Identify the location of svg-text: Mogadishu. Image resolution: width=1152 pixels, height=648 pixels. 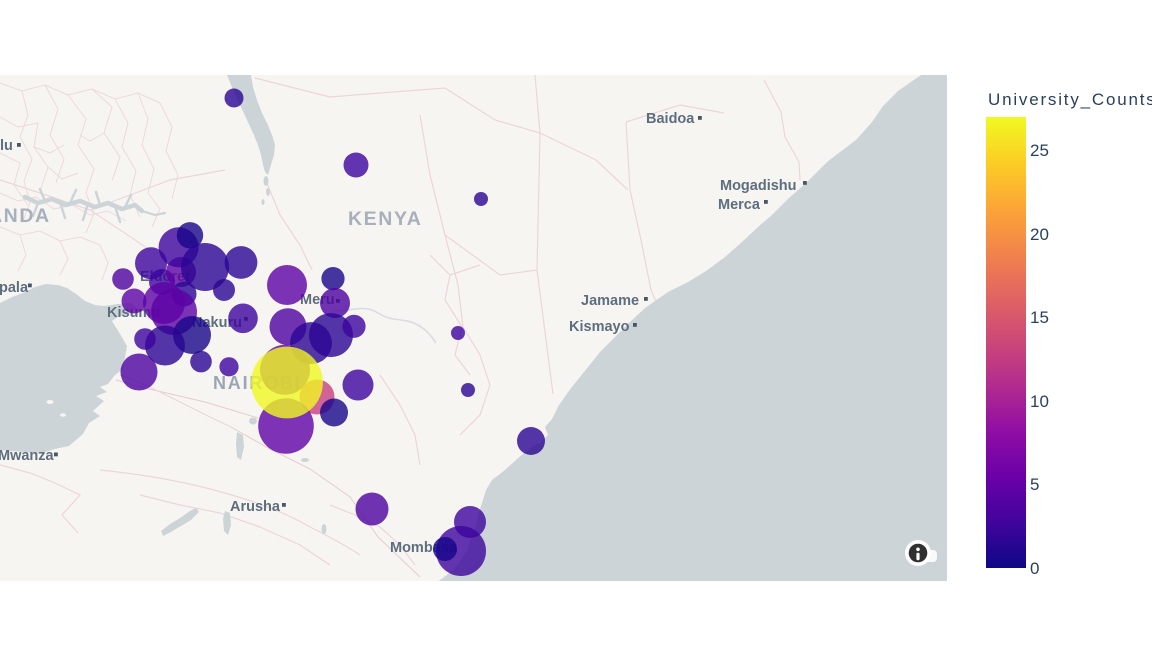
(758, 186).